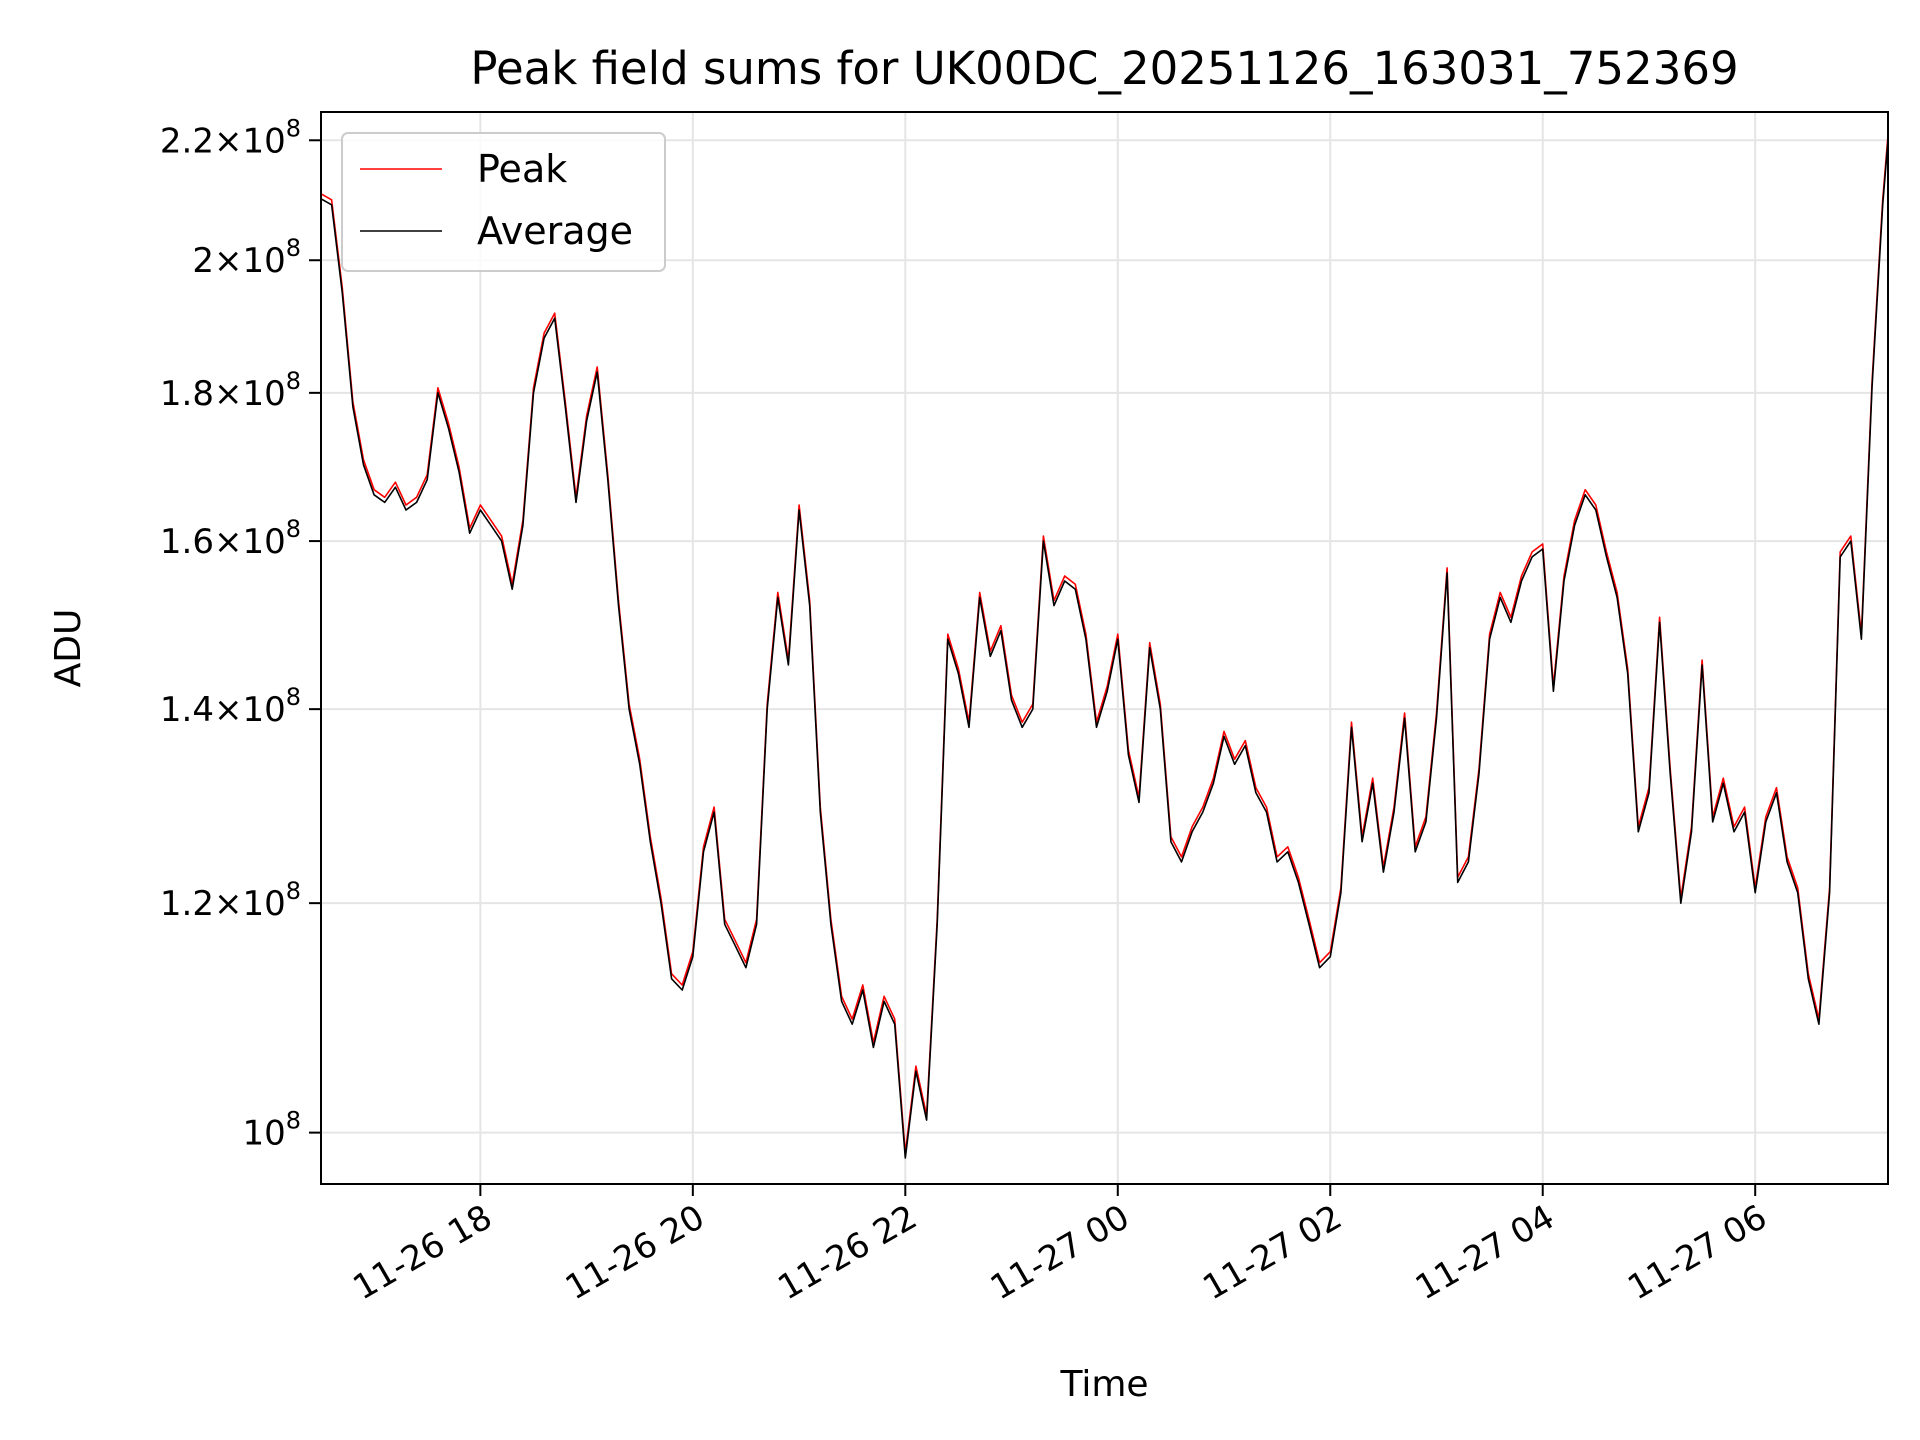 The image size is (1920, 1440). I want to click on legend-box, so click(503, 202).